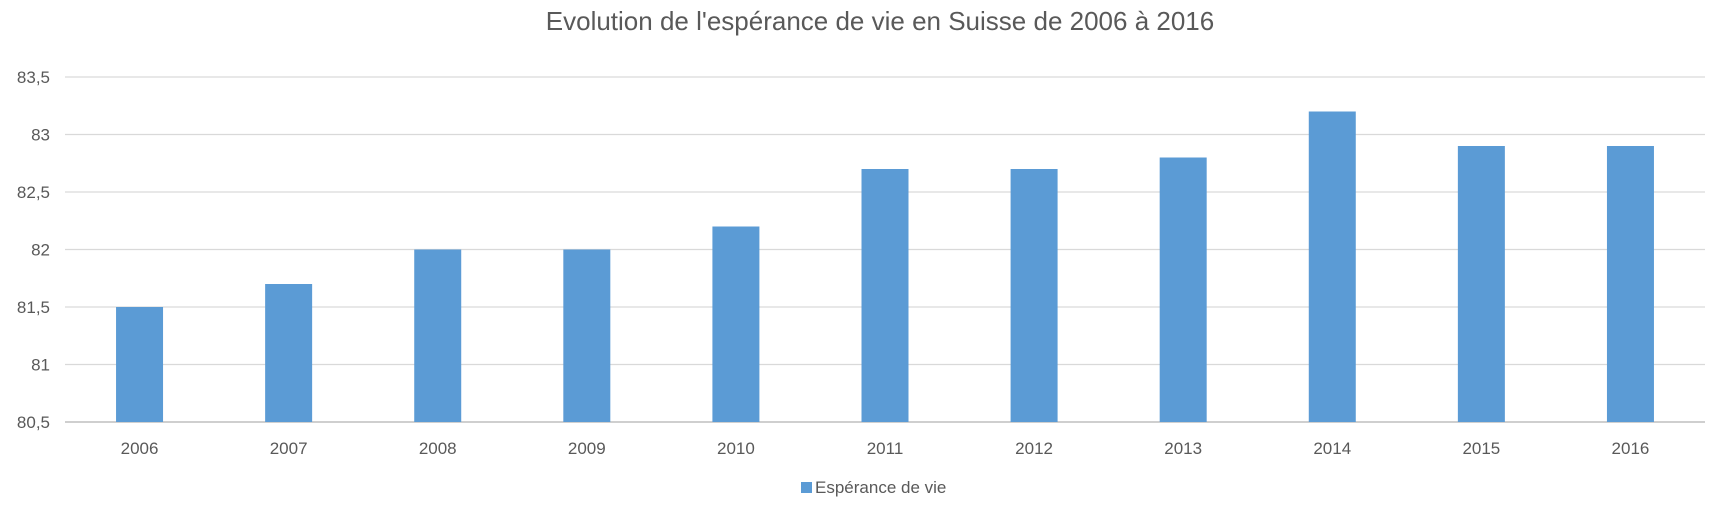 This screenshot has width=1724, height=516. Describe the element at coordinates (140, 448) in the screenshot. I see `x-tick-label: 2006` at that location.